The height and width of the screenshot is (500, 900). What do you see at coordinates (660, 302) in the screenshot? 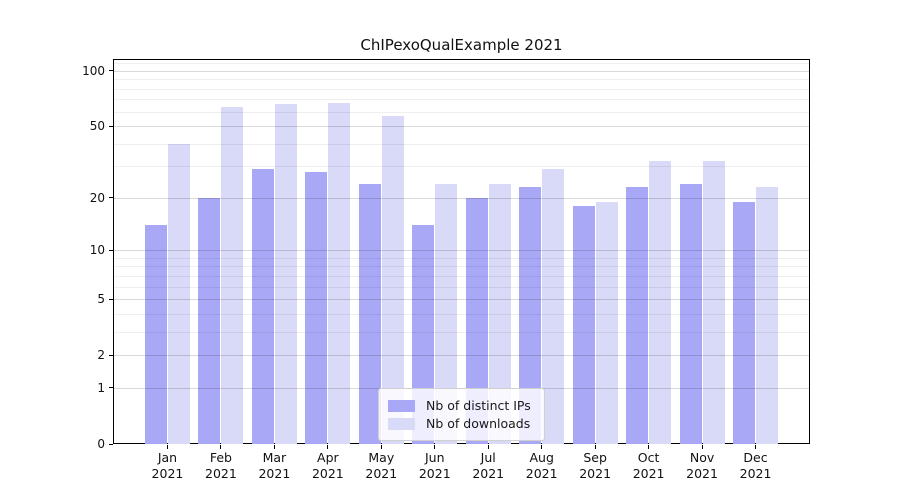
I see `bar-nb-of-downloads-oct` at bounding box center [660, 302].